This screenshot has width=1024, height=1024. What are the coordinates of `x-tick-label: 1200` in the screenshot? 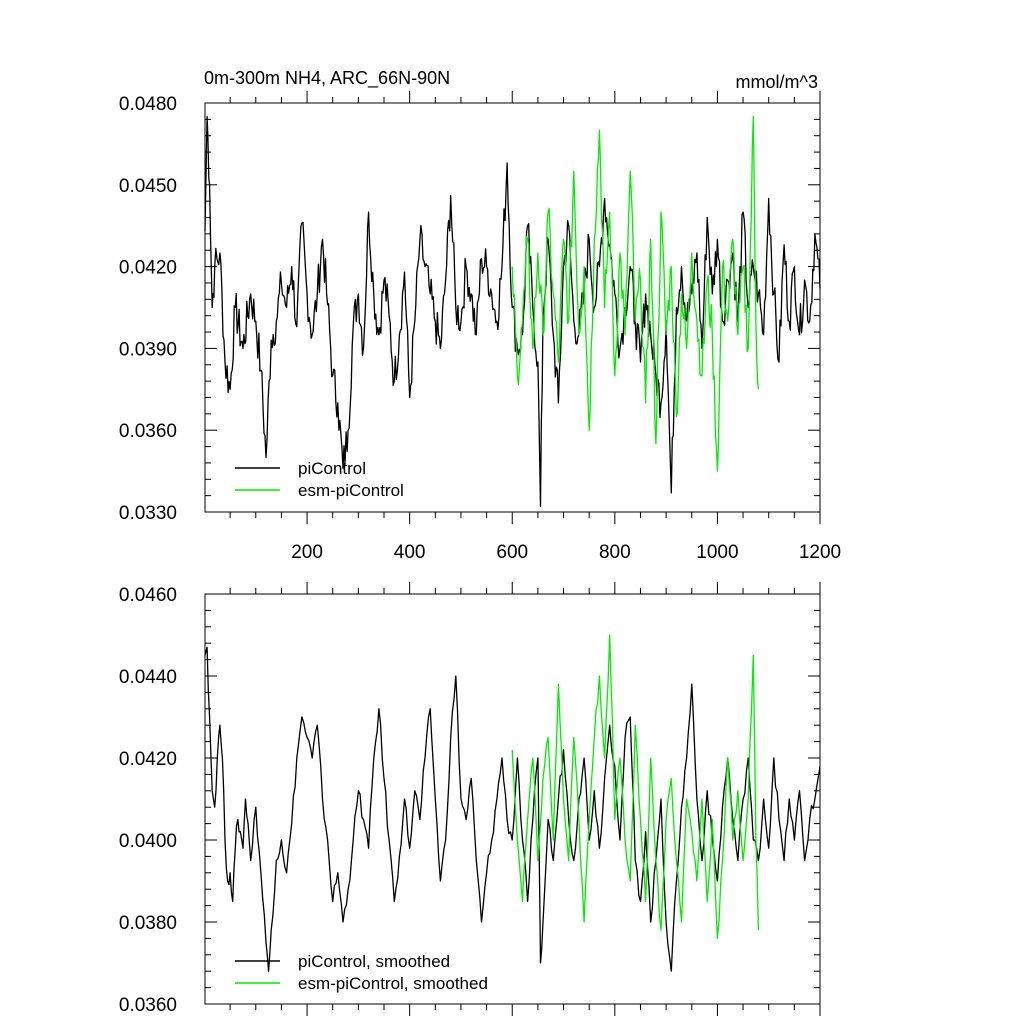 It's located at (820, 552).